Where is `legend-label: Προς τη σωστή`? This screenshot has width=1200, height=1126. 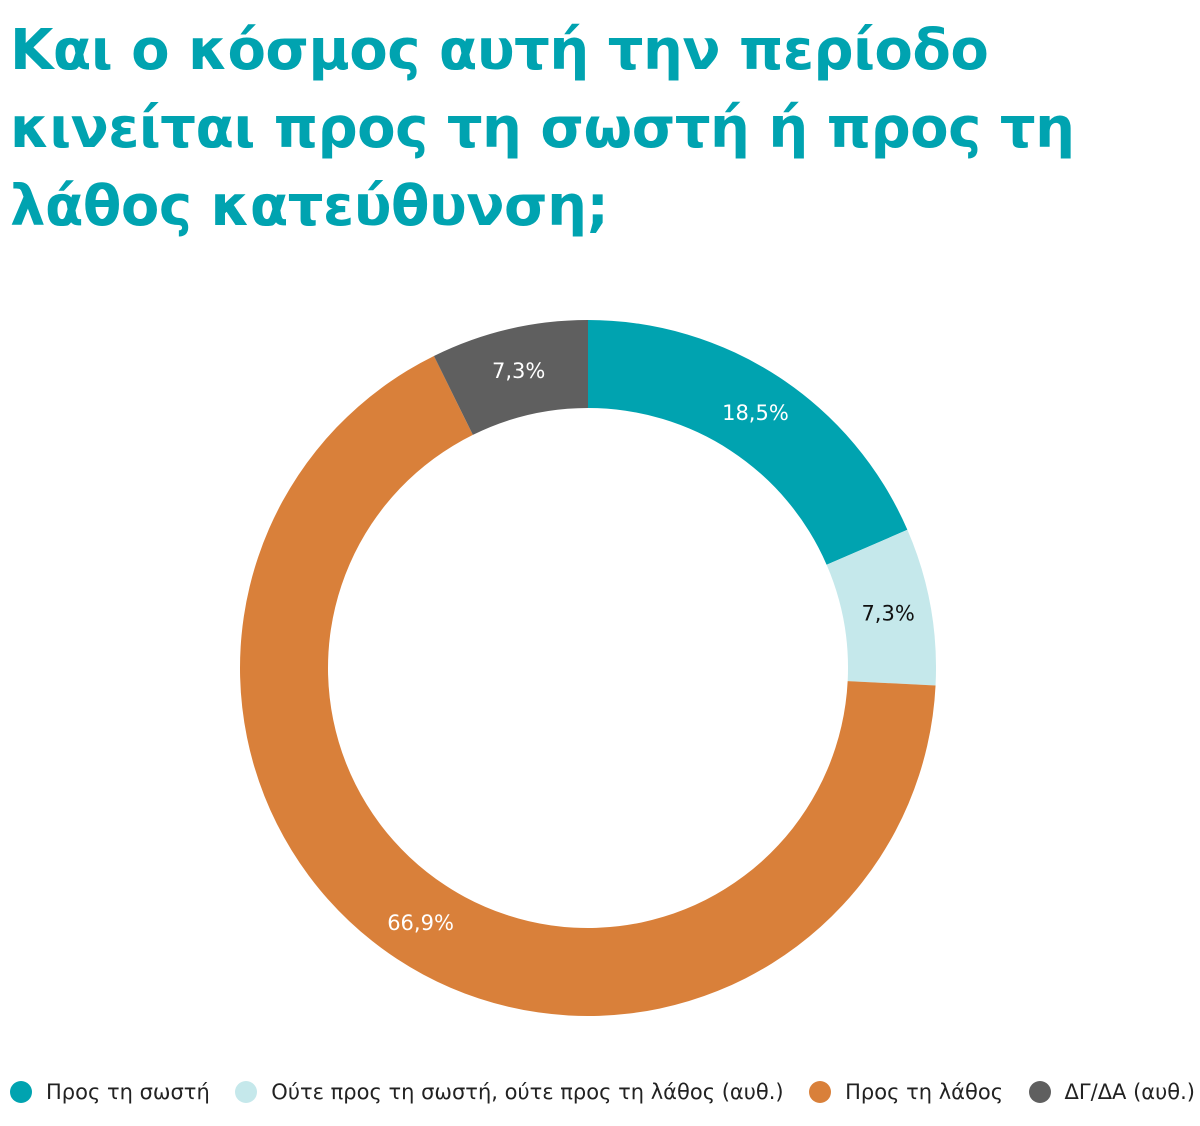
legend-label: Προς τη σωστή is located at coordinates (128, 1092).